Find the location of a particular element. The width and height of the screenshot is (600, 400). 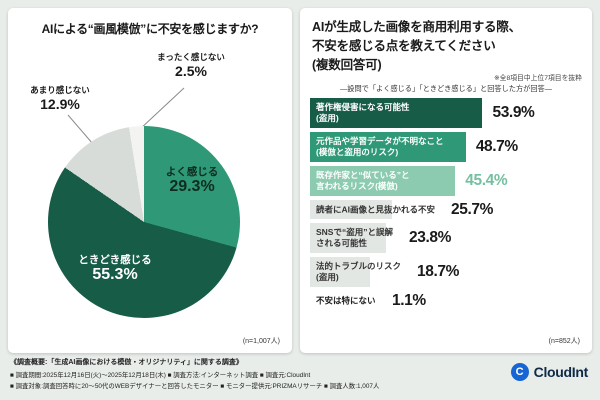

pie-label-mattaku: まったく感じない 2.5% is located at coordinates (191, 65).